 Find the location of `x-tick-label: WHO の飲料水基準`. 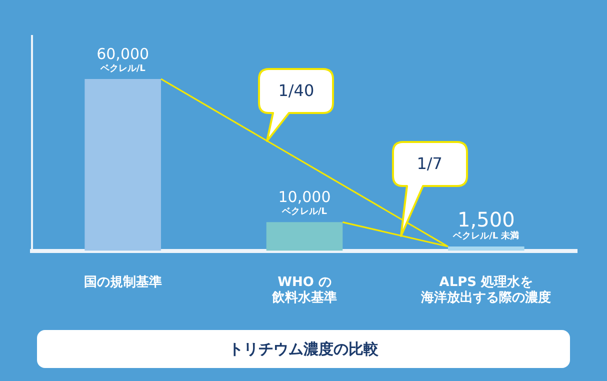

x-tick-label: WHO の飲料水基準 is located at coordinates (304, 290).